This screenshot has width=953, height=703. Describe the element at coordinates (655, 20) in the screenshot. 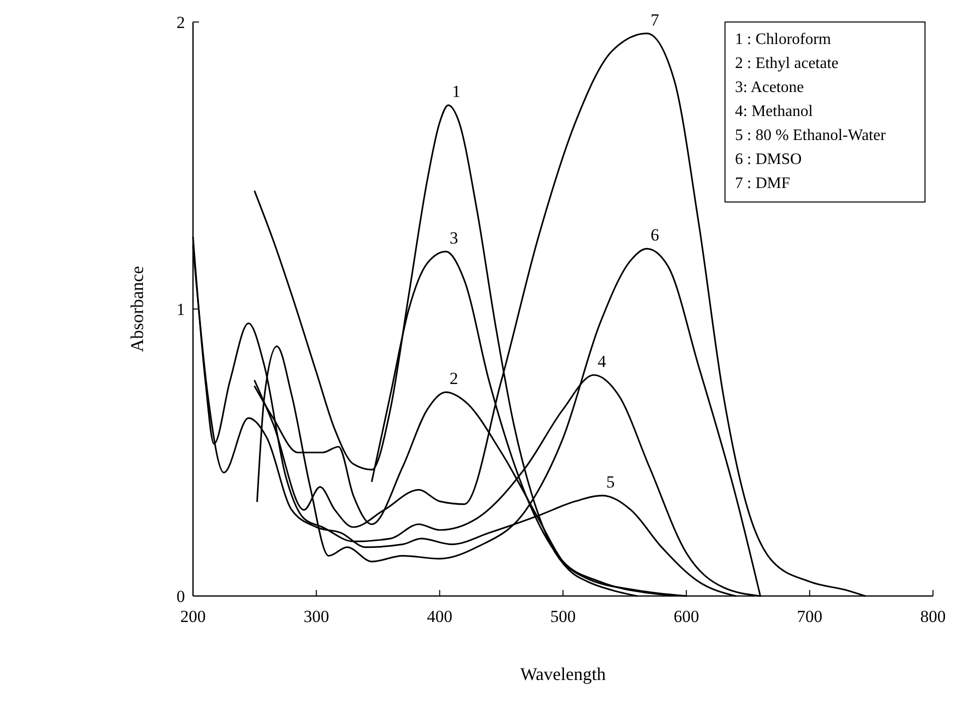

I see `series-label: 7` at that location.